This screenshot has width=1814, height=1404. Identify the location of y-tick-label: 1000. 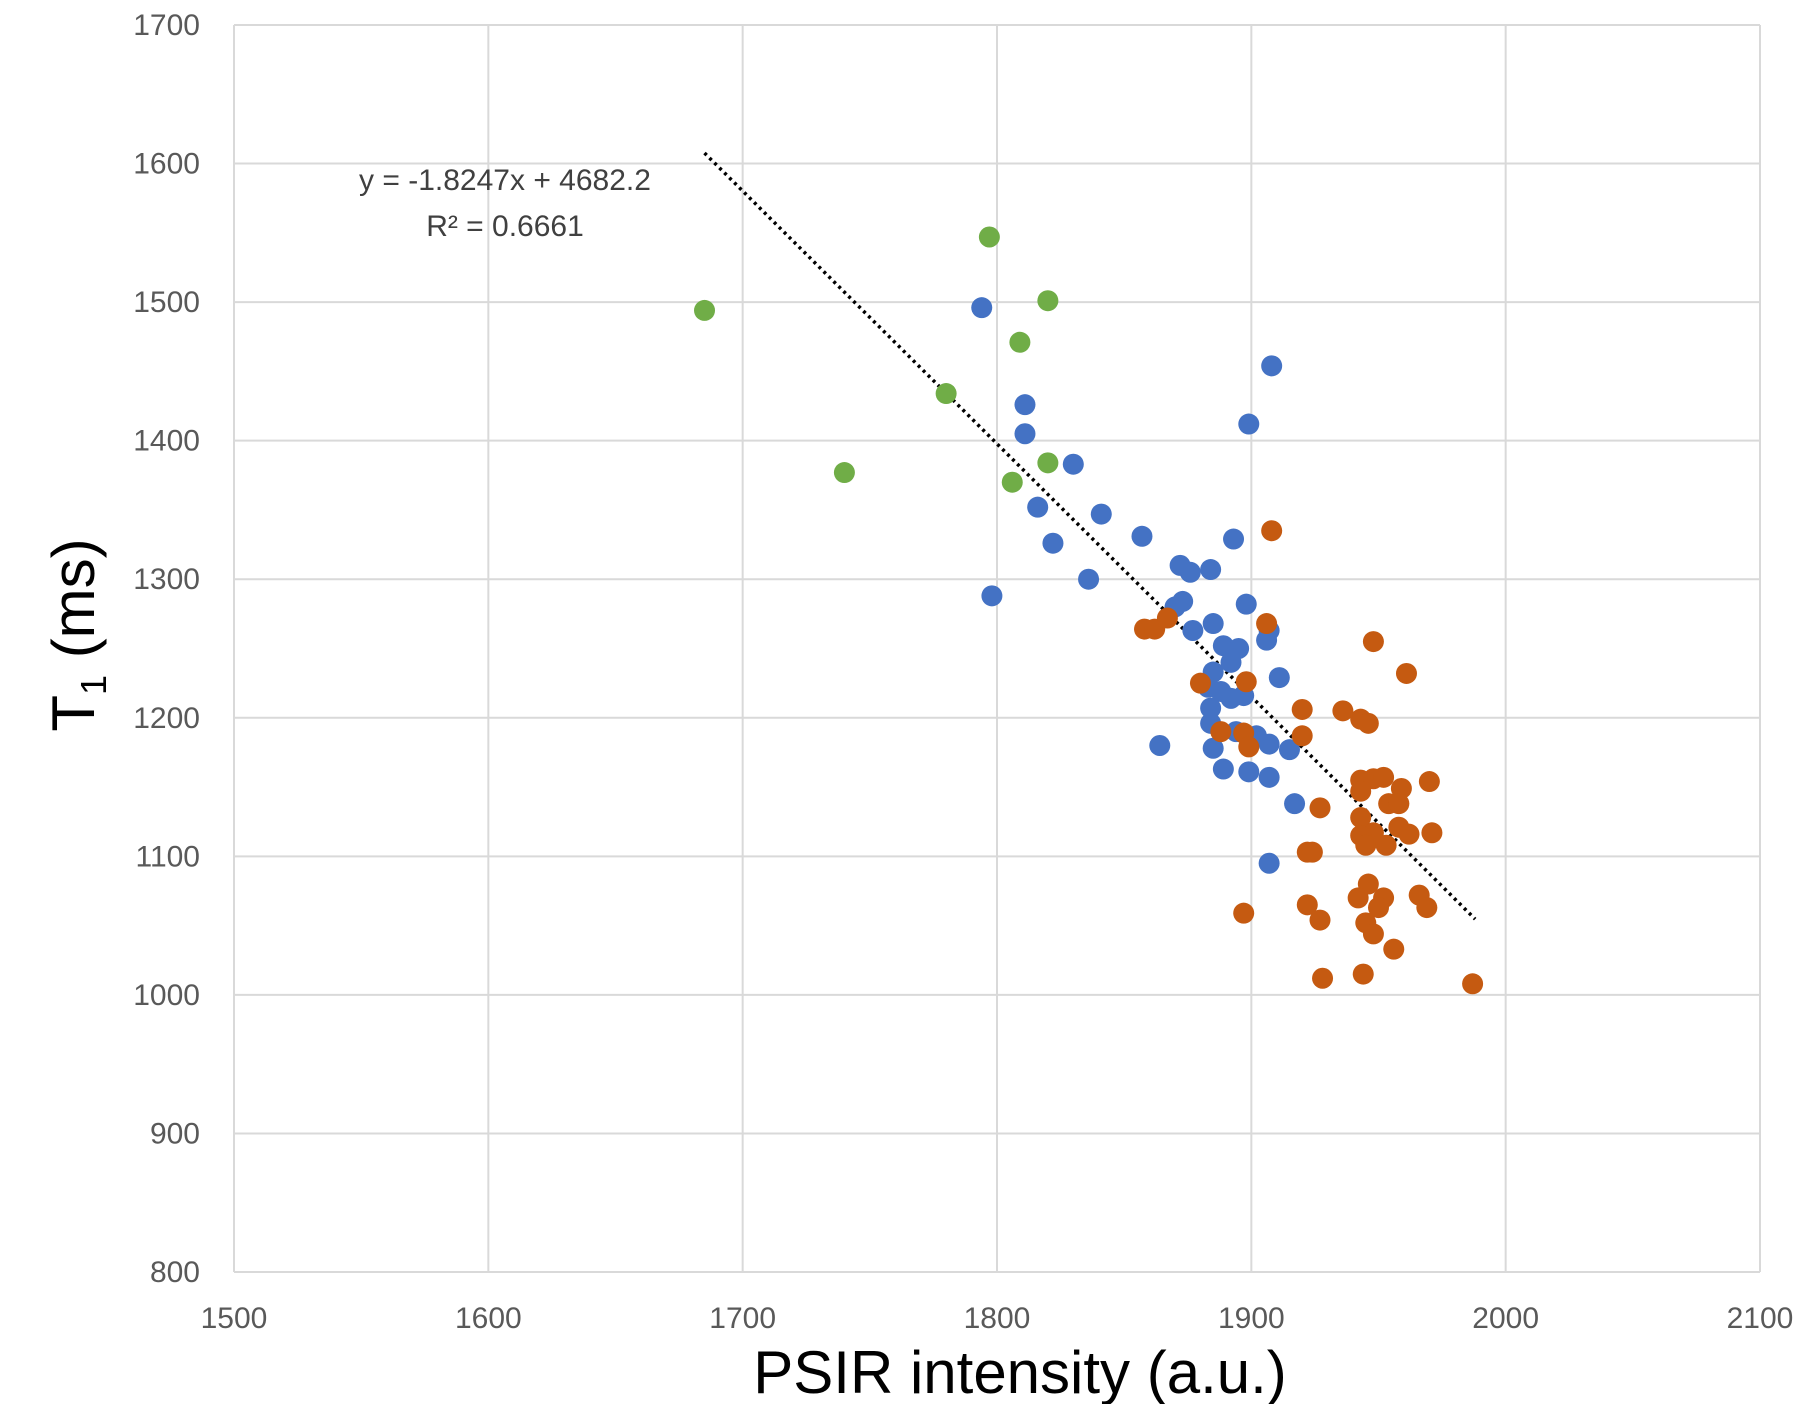
(166, 995).